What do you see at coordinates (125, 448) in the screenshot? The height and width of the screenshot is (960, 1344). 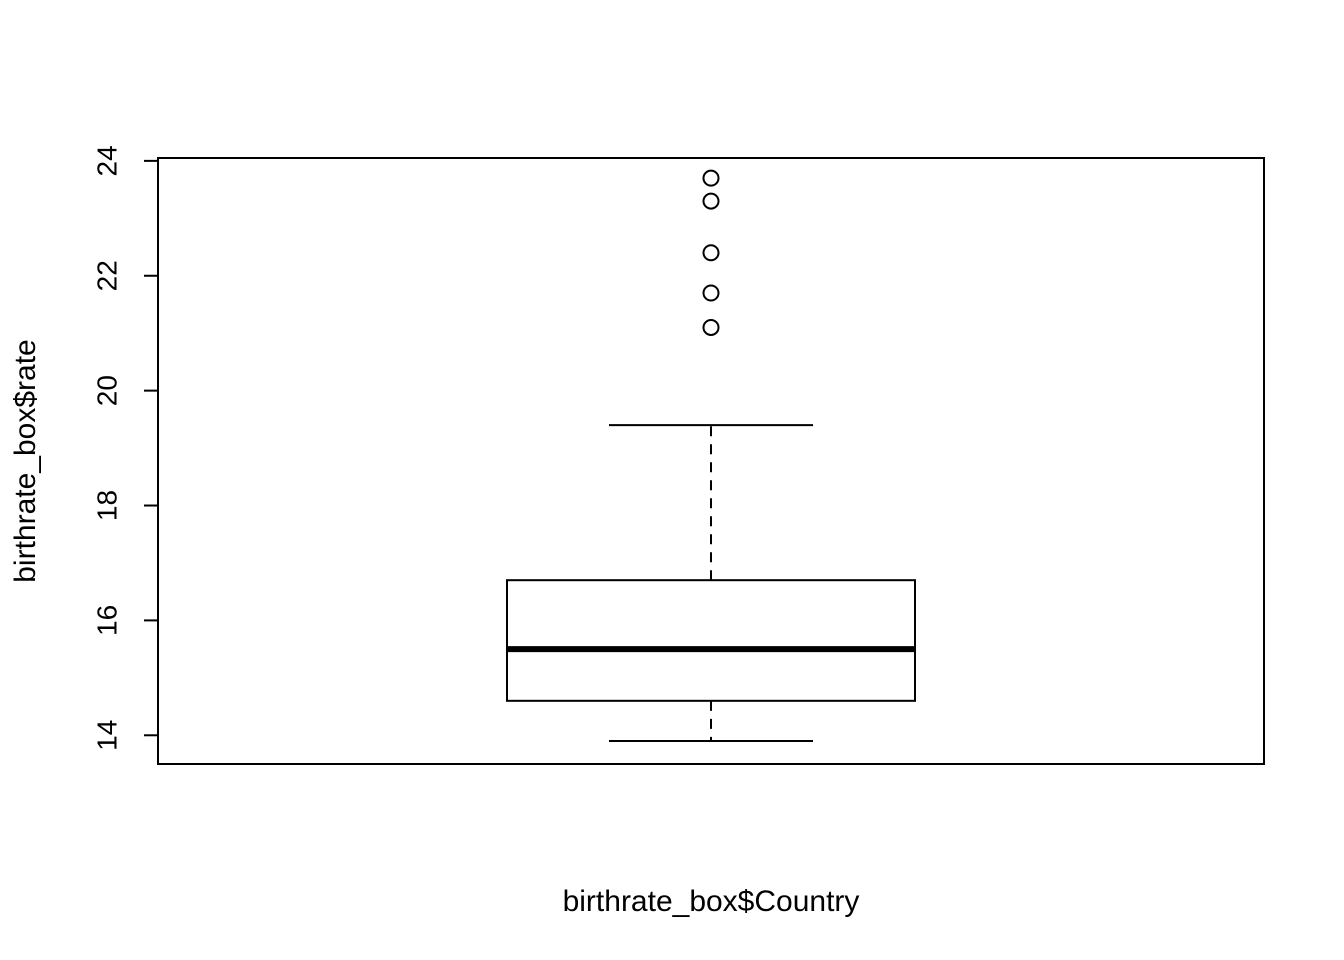 I see `y-axis: 14 16 18 20 22 24` at bounding box center [125, 448].